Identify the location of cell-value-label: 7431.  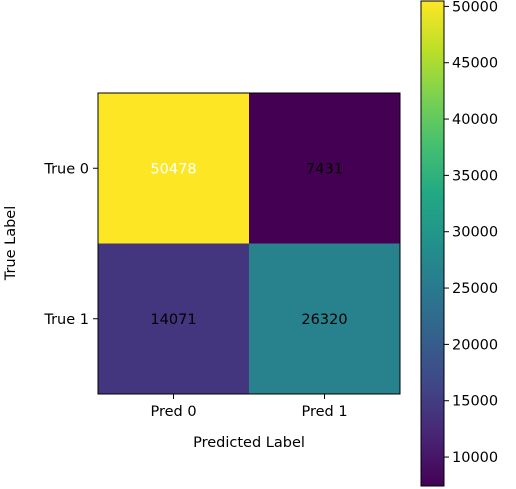
(324, 169).